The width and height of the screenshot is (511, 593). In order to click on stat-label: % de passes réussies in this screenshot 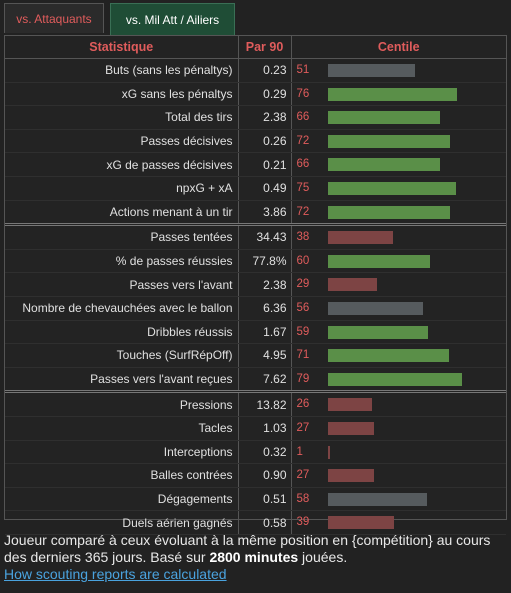, I will do `click(122, 261)`.